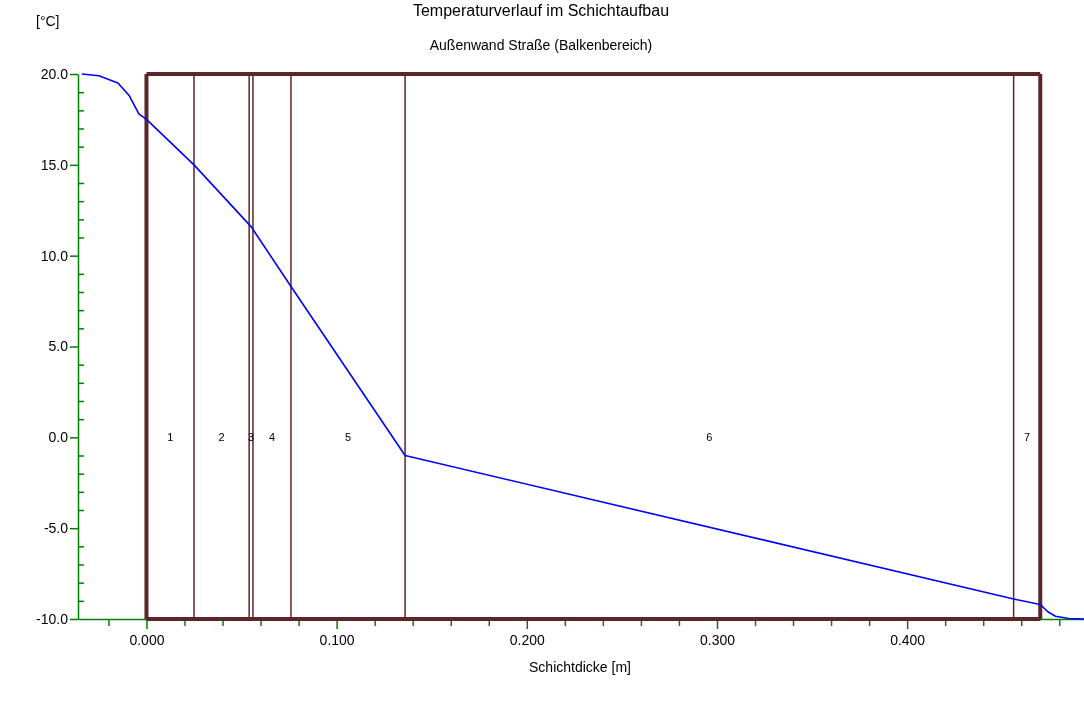 The image size is (1084, 702). I want to click on y-tick-label: -5.0, so click(56, 528).